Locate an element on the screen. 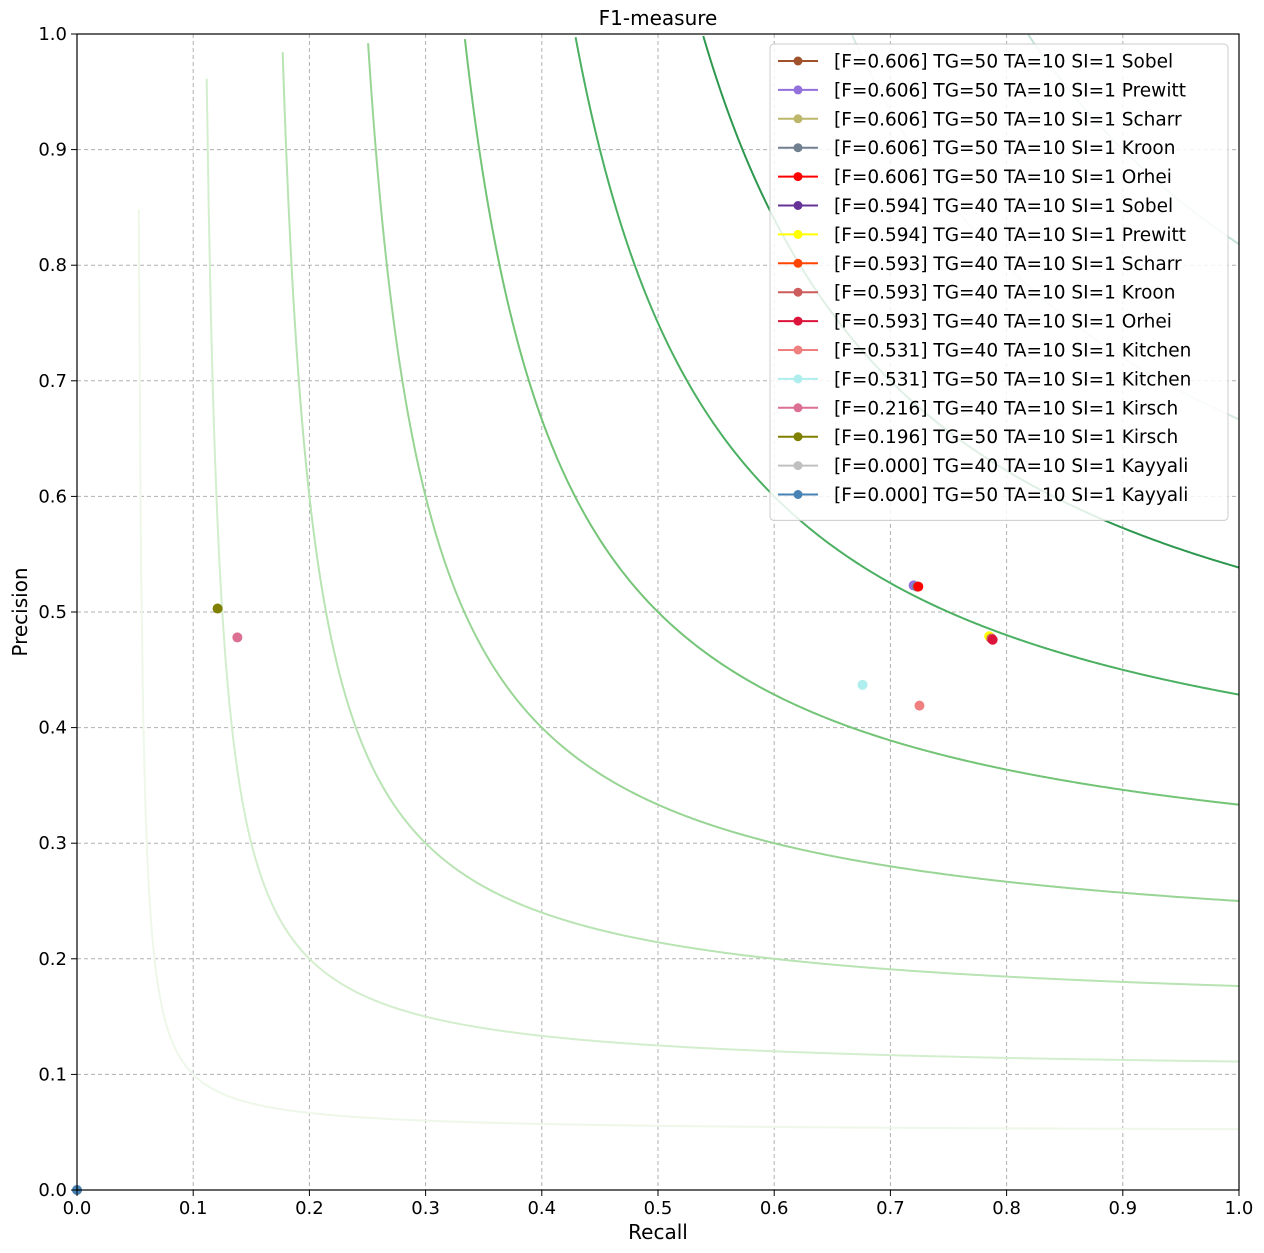 The width and height of the screenshot is (1264, 1253). legend-box is located at coordinates (999, 282).